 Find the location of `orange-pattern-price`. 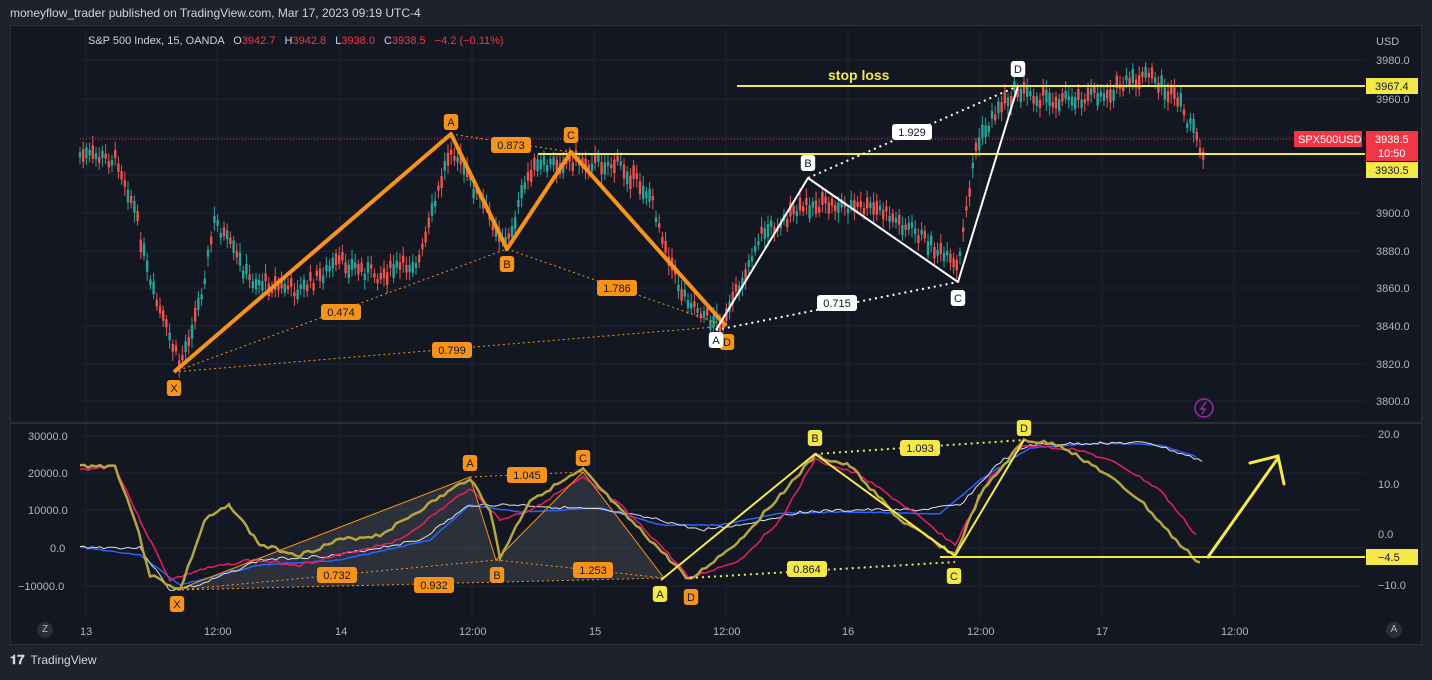

orange-pattern-price is located at coordinates (450, 253).